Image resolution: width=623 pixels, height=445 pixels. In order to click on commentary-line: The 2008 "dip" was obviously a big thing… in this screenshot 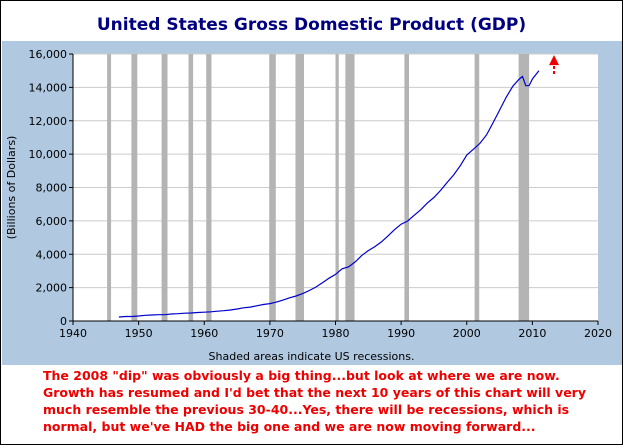, I will do `click(301, 375)`.